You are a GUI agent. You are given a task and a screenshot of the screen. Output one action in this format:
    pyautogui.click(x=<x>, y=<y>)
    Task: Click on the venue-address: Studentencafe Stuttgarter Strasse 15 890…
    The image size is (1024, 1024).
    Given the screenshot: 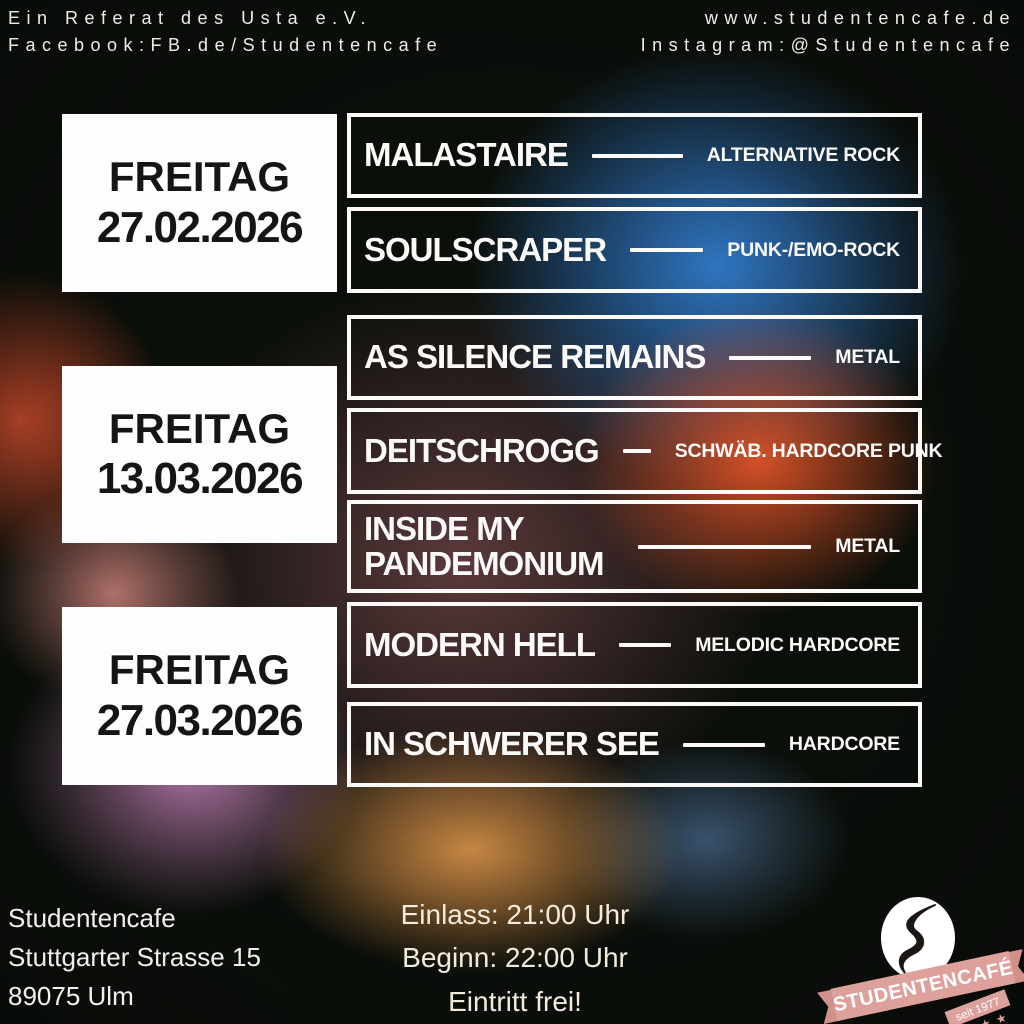 What is the action you would take?
    pyautogui.click(x=134, y=957)
    